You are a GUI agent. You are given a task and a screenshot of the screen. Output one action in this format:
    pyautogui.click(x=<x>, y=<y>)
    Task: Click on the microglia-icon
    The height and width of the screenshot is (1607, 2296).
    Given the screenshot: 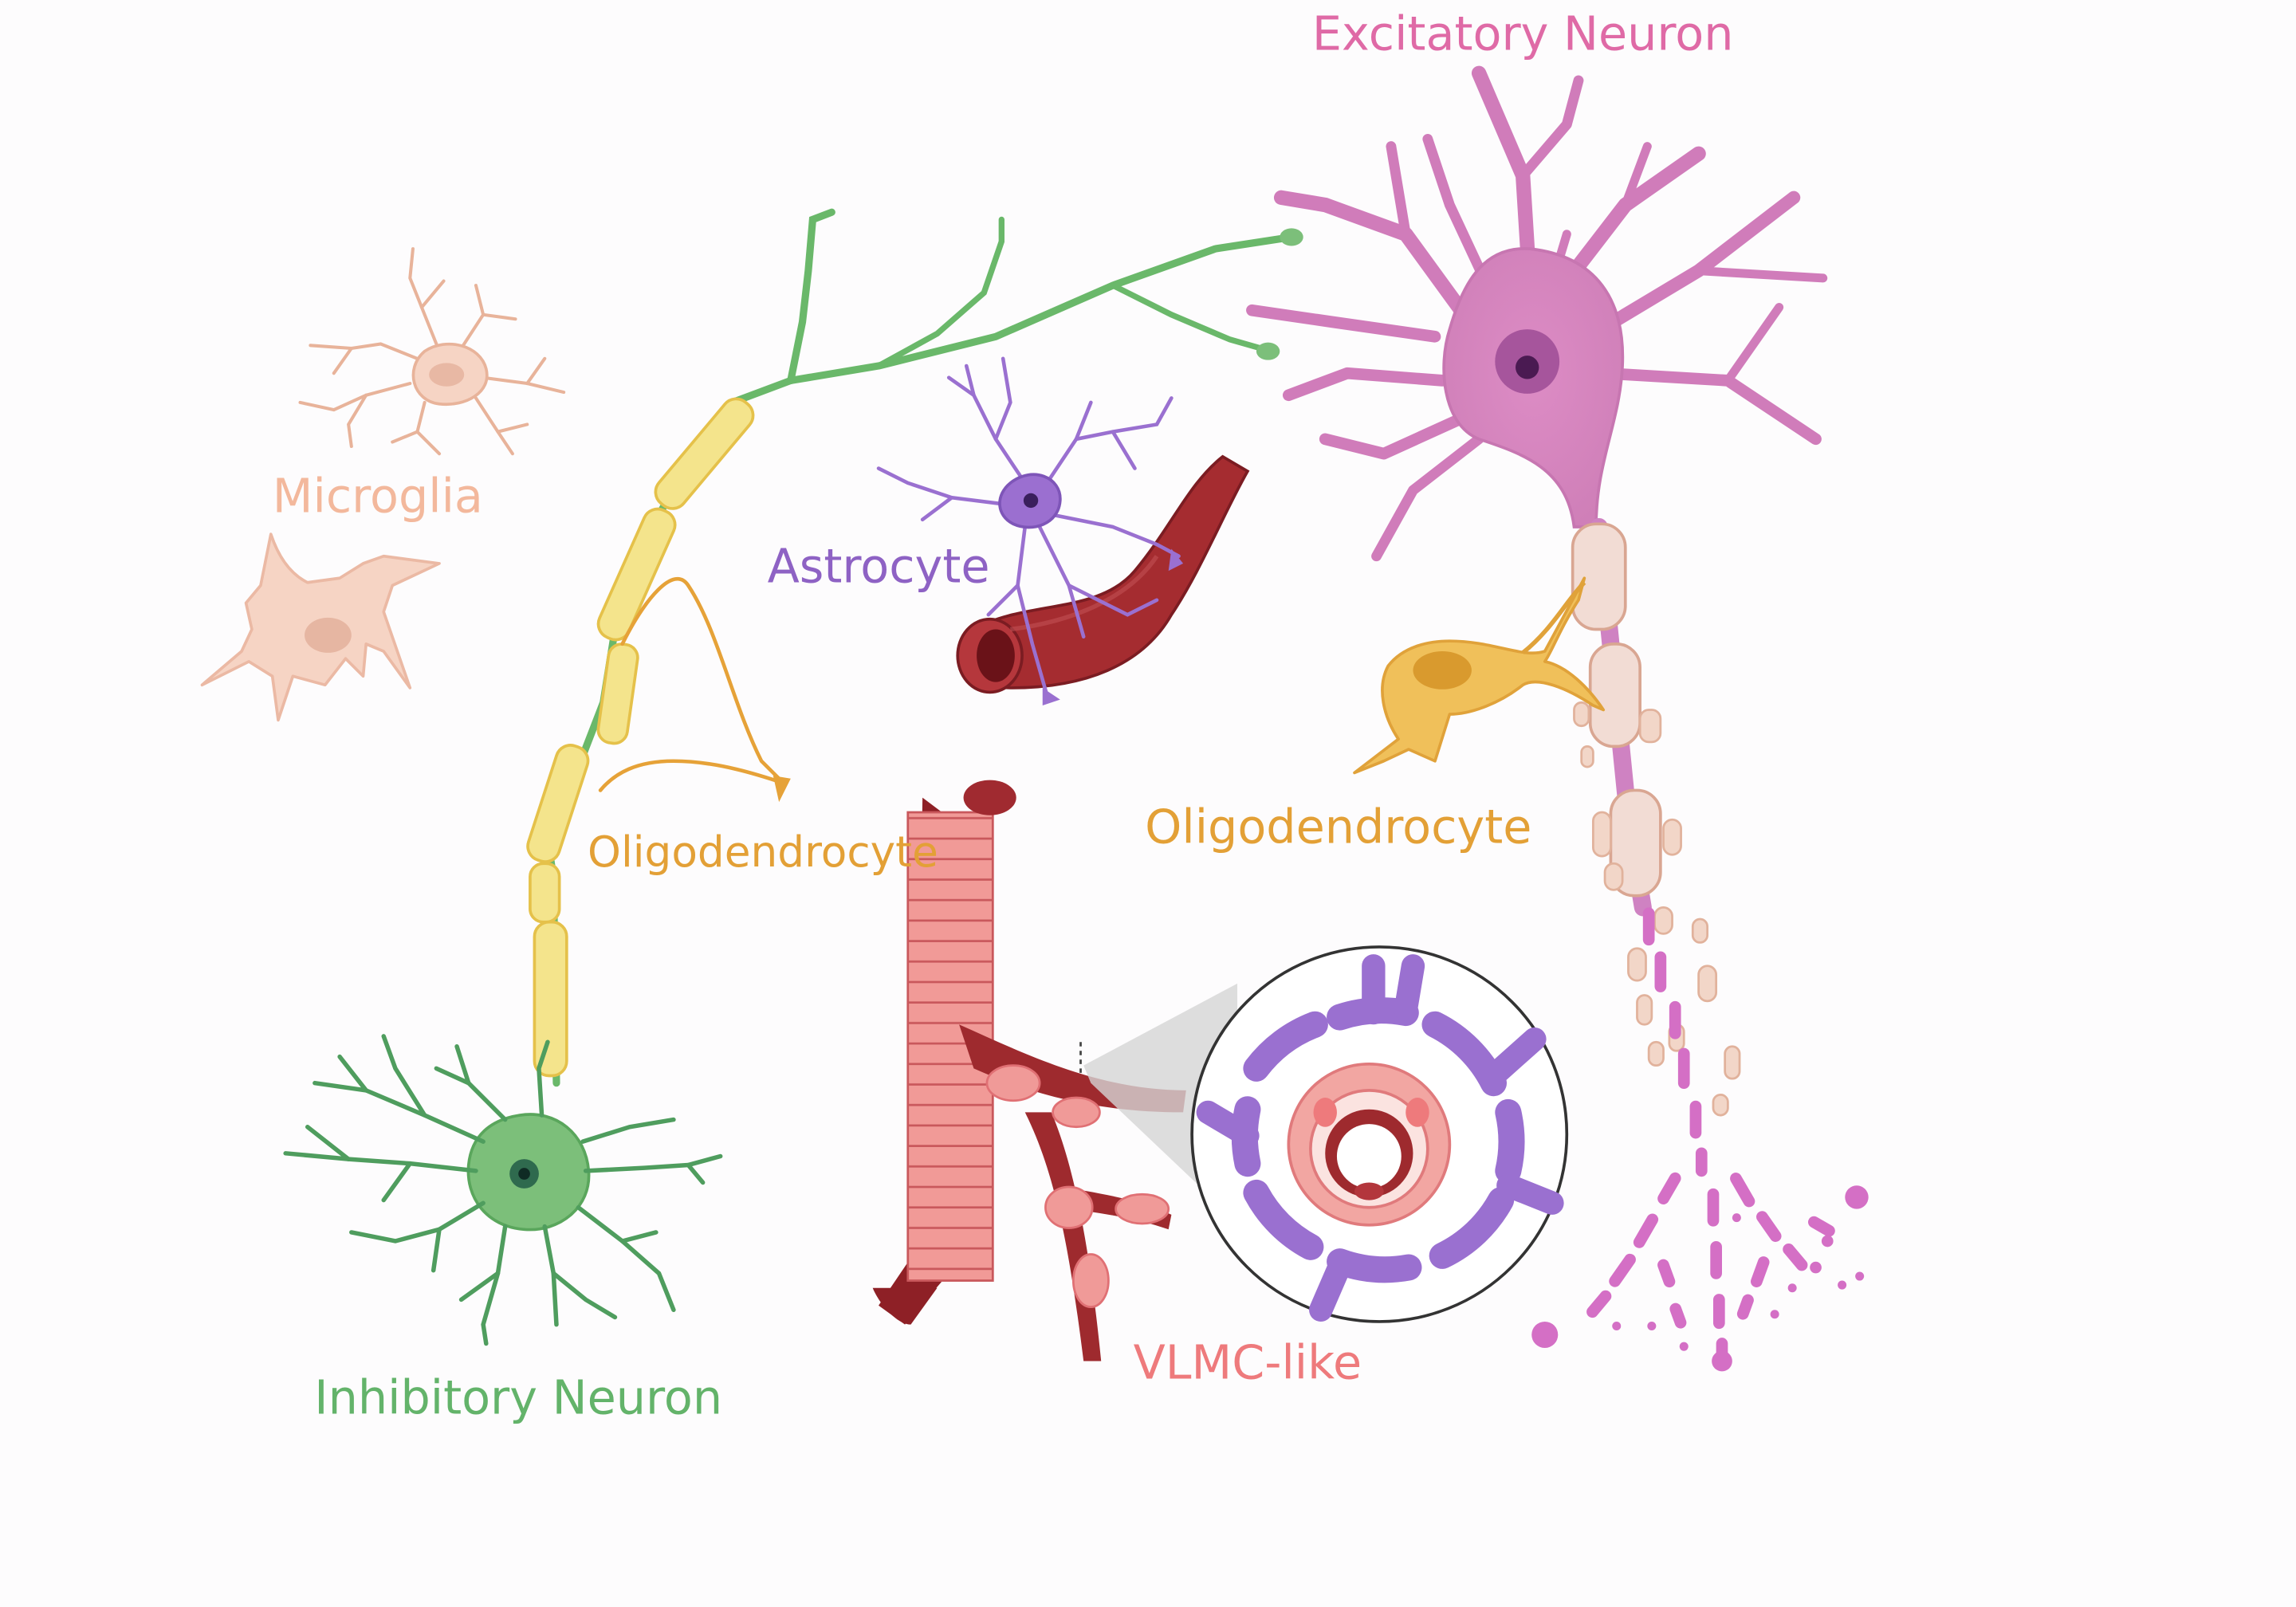 What is the action you would take?
    pyautogui.click(x=383, y=485)
    